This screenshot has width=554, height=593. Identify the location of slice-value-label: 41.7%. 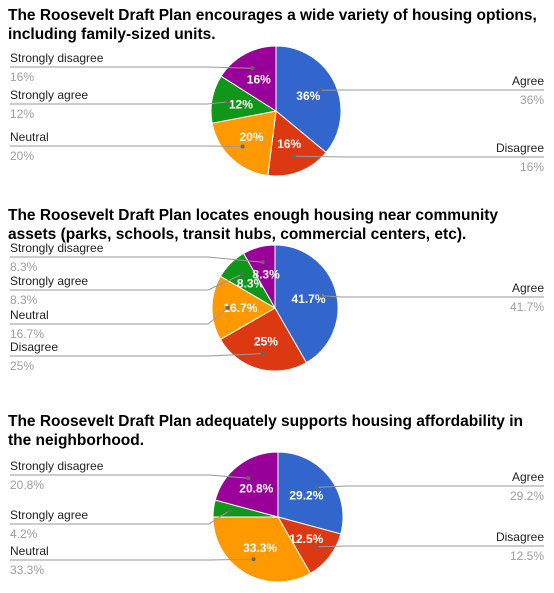
(308, 299).